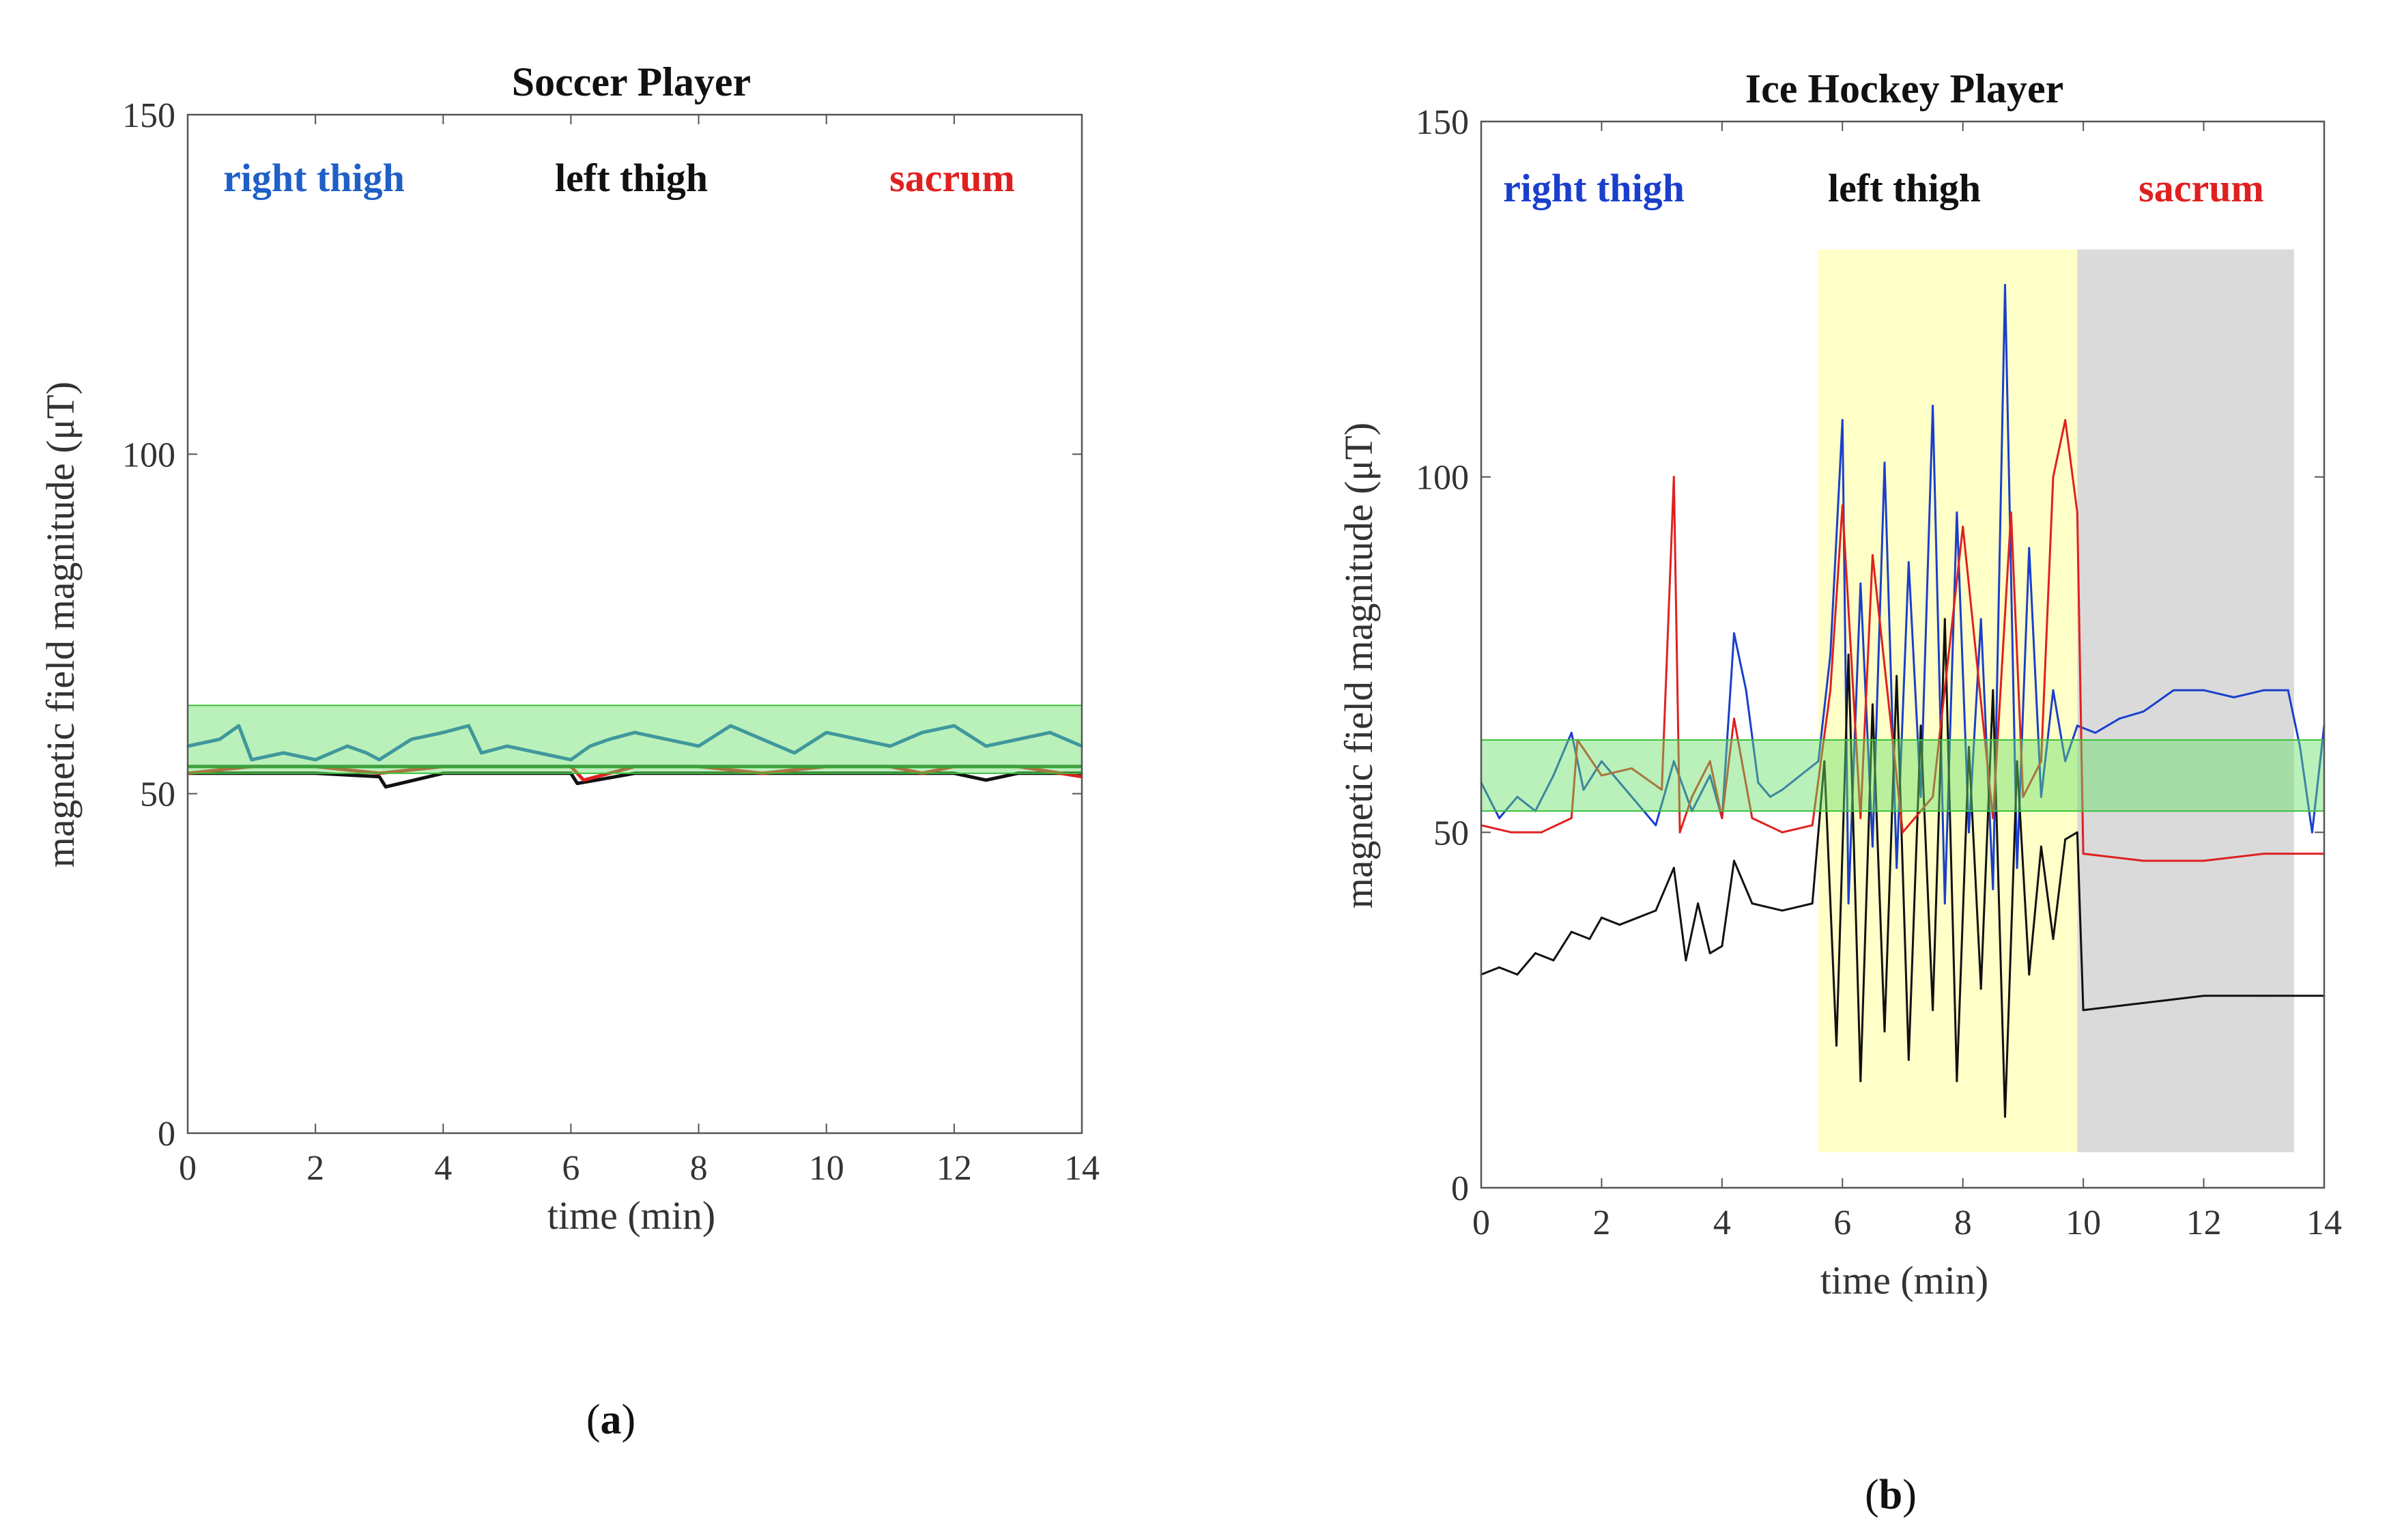 Image resolution: width=2389 pixels, height=1540 pixels. I want to click on legend-sacrum: sacrum, so click(2201, 188).